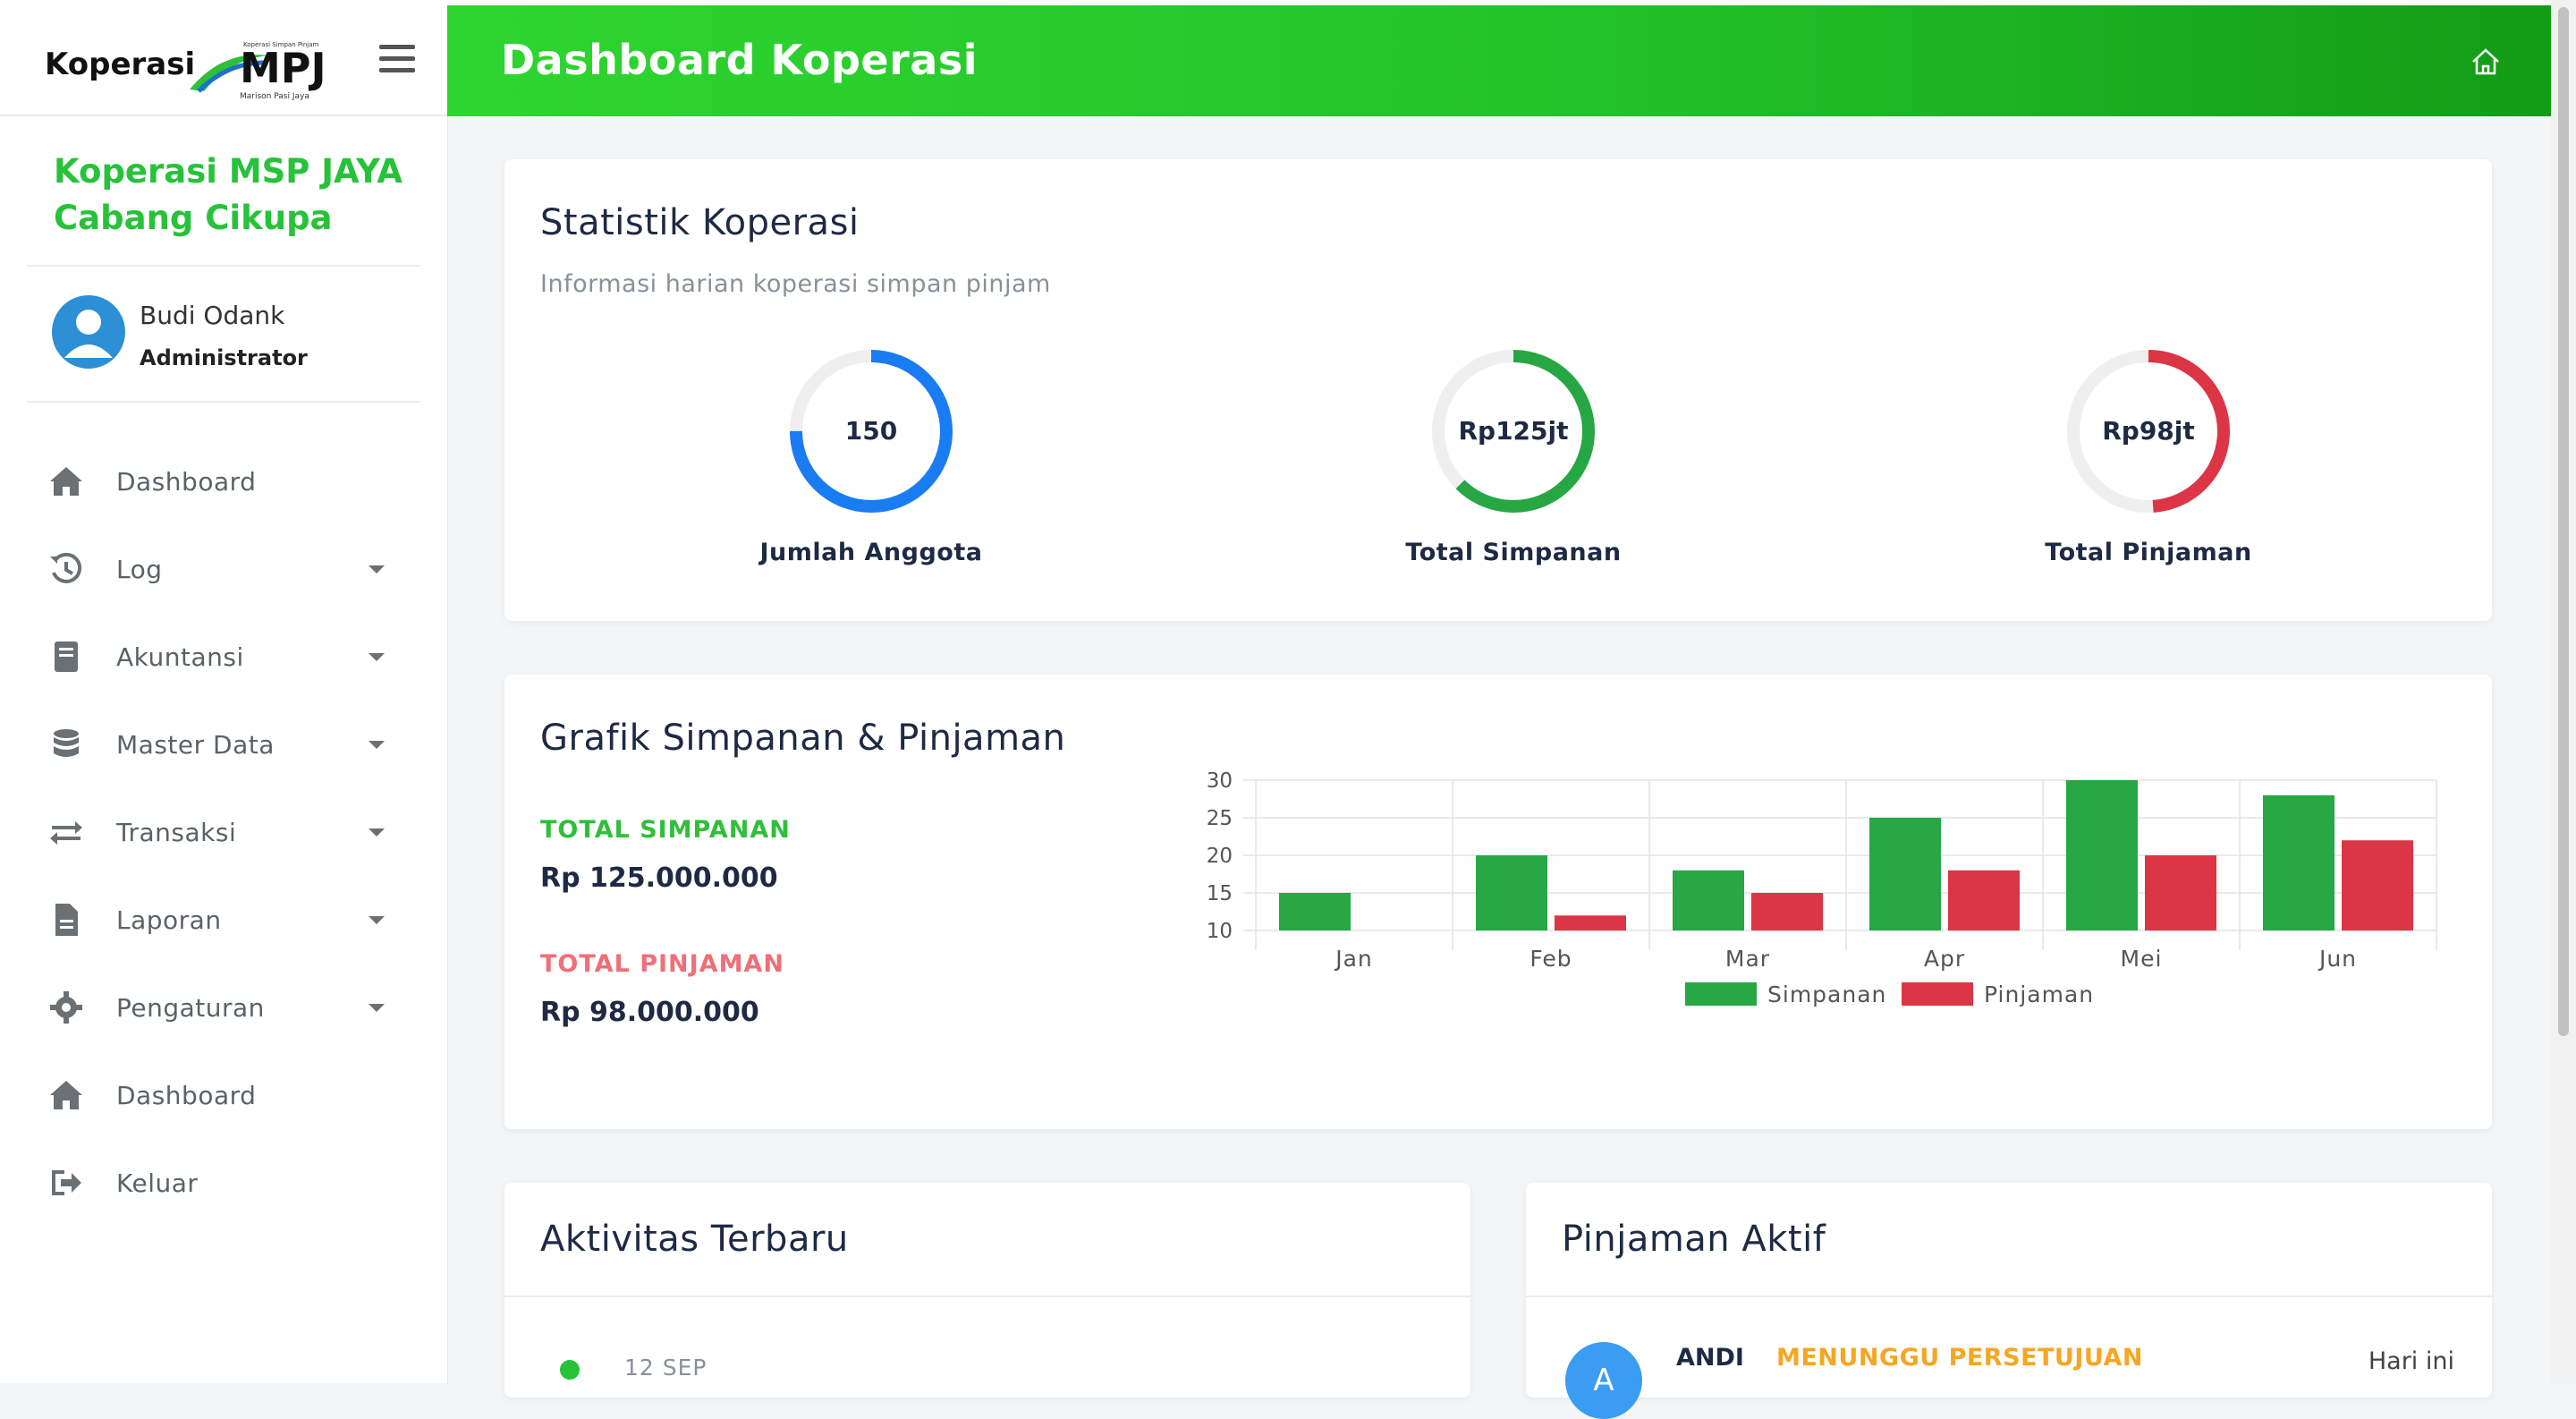  What do you see at coordinates (2337, 959) in the screenshot?
I see `x-tick-label: Jun` at bounding box center [2337, 959].